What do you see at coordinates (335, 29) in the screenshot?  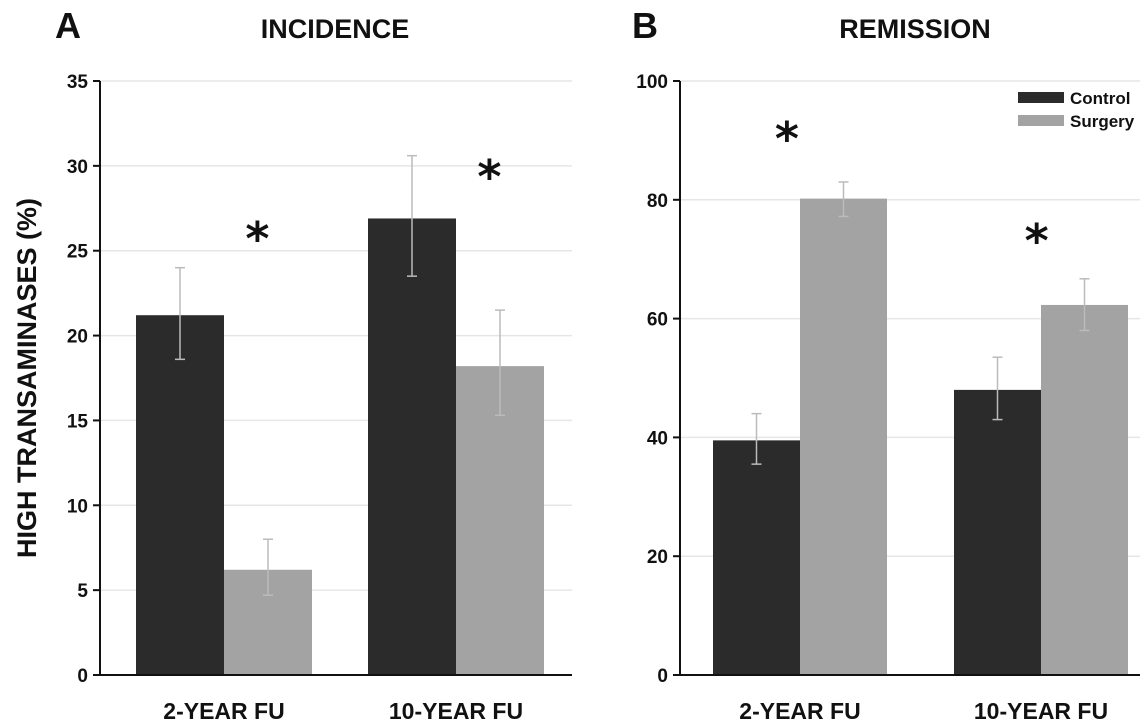 I see `panel-a-title: INCIDENCE` at bounding box center [335, 29].